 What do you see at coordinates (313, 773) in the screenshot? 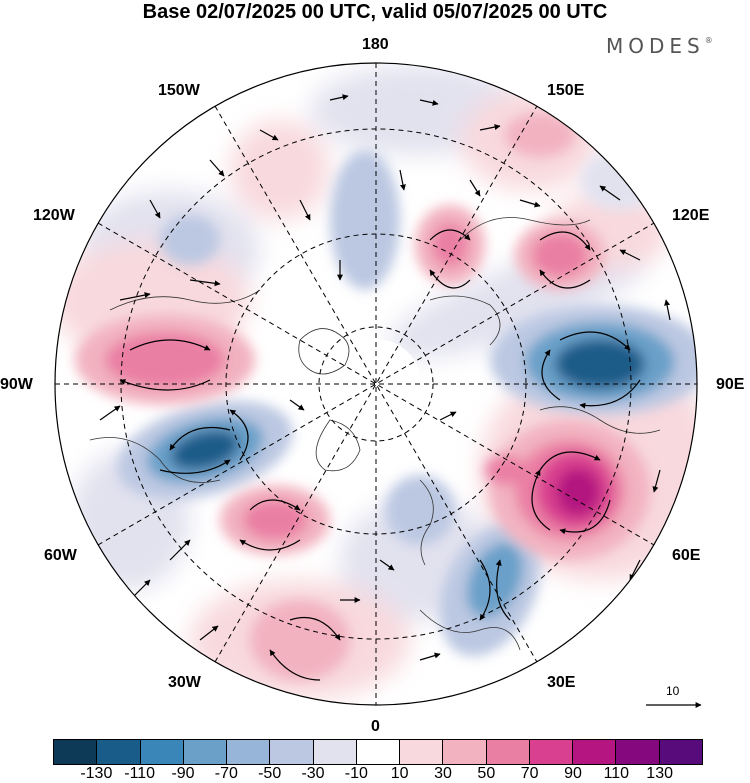
I see `colorbar-tick-label: -30` at bounding box center [313, 773].